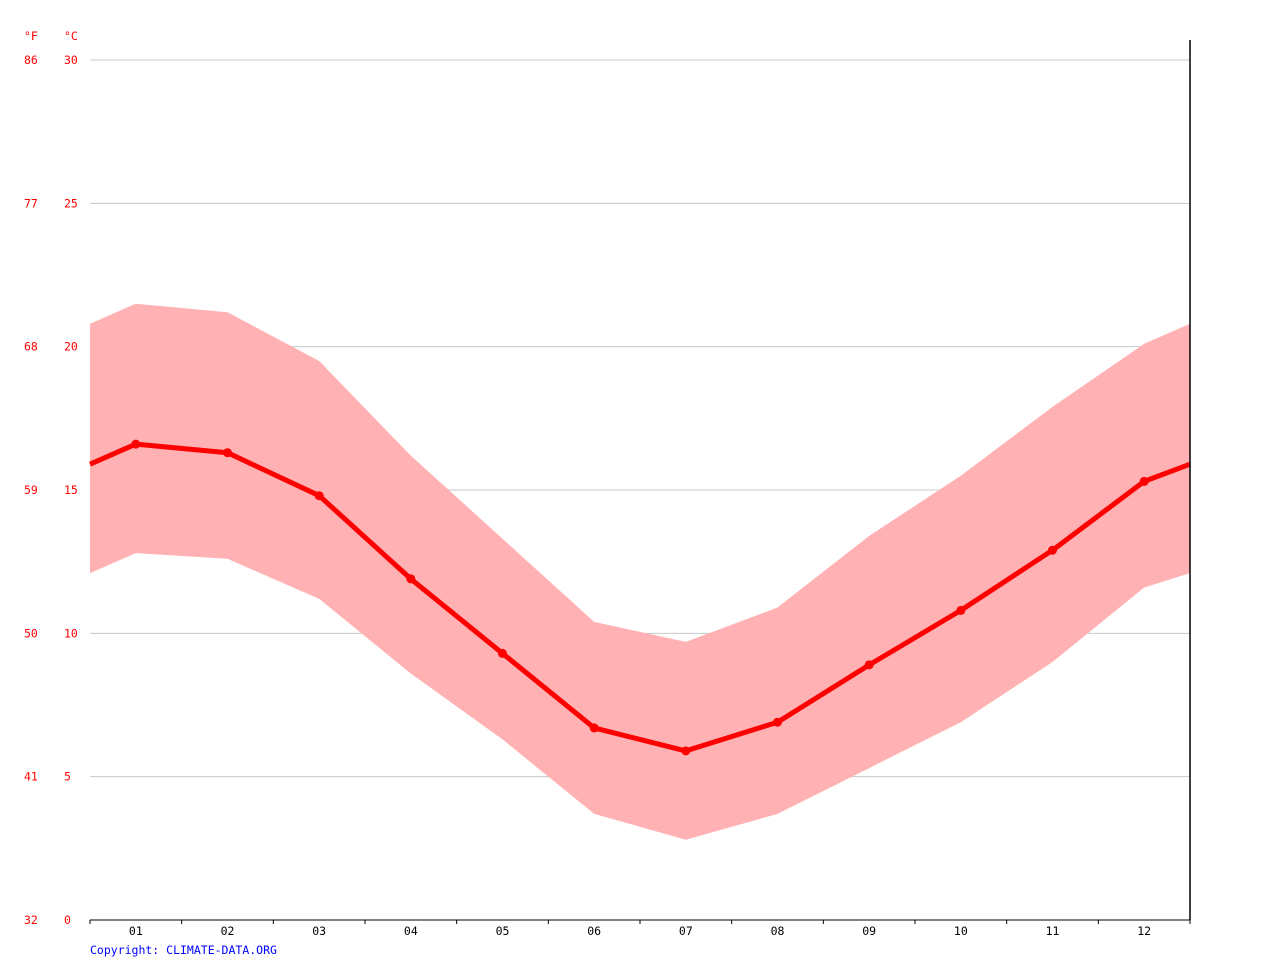  What do you see at coordinates (503, 931) in the screenshot?
I see `x-tick-label: 05` at bounding box center [503, 931].